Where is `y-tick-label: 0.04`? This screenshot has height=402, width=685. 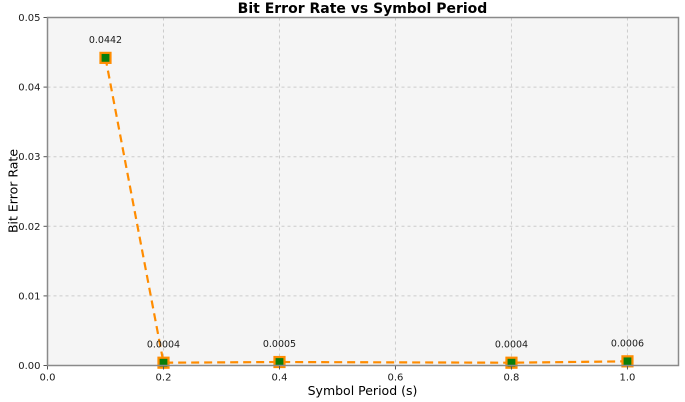
y-tick-label: 0.04 is located at coordinates (29, 88).